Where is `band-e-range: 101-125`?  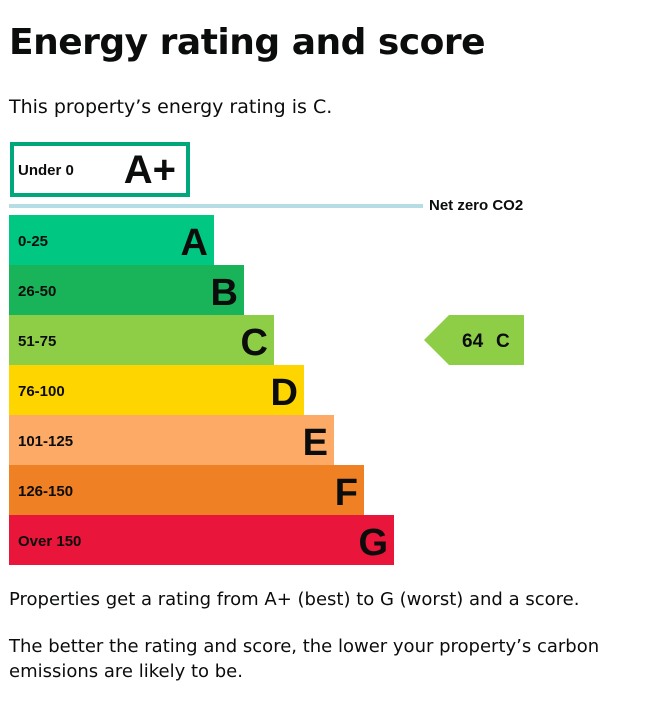 band-e-range: 101-125 is located at coordinates (45, 441).